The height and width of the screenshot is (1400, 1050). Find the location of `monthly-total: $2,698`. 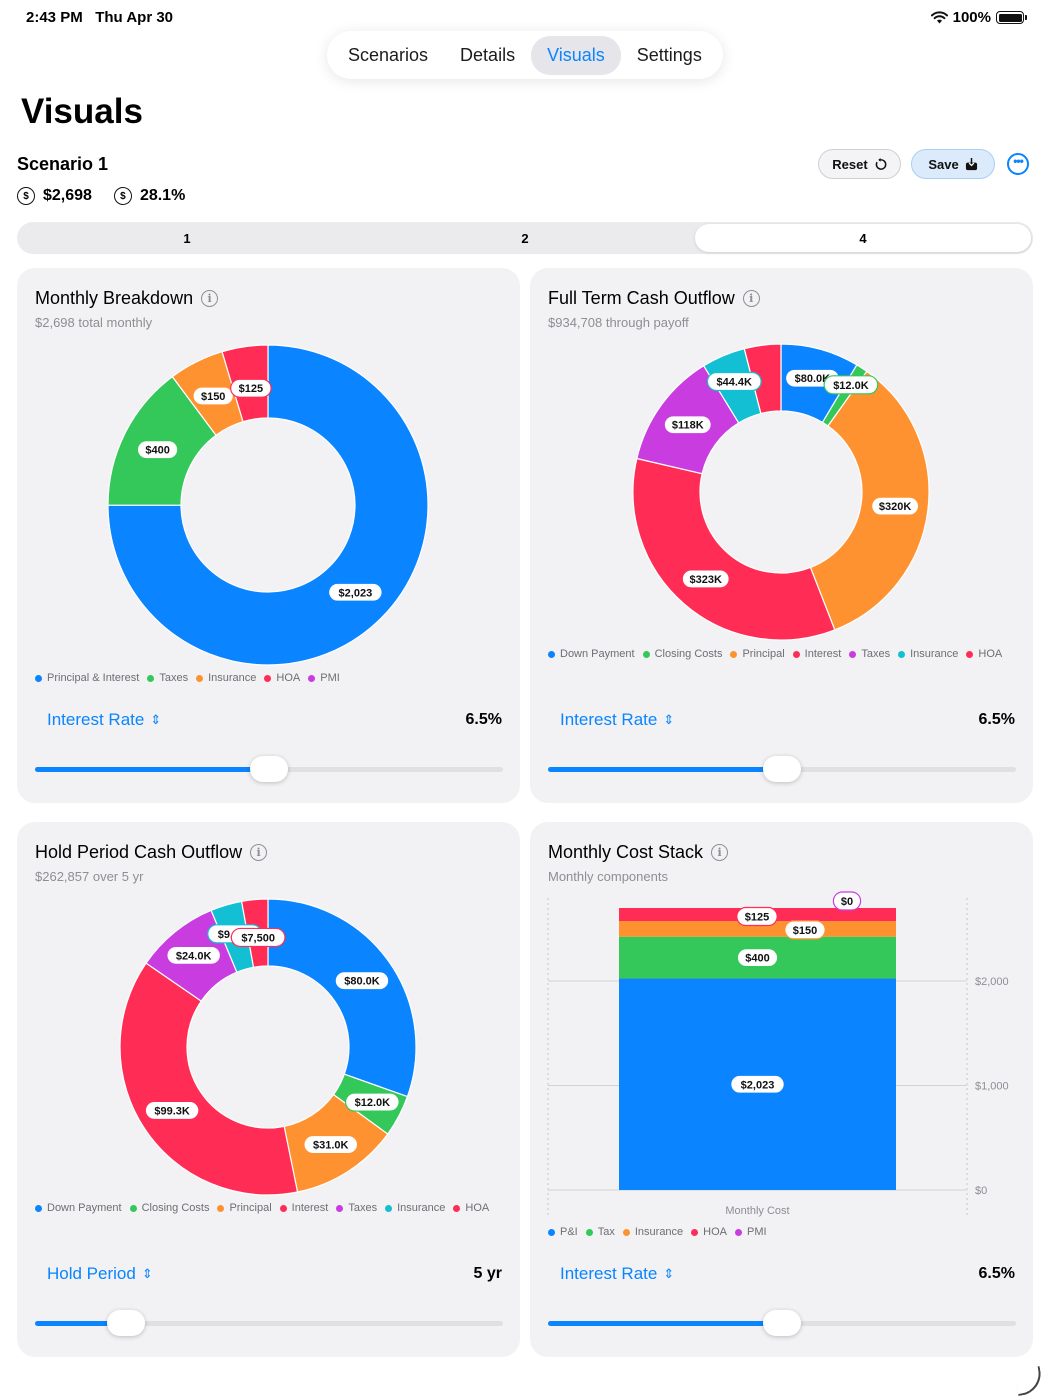

monthly-total: $2,698 is located at coordinates (67, 195).